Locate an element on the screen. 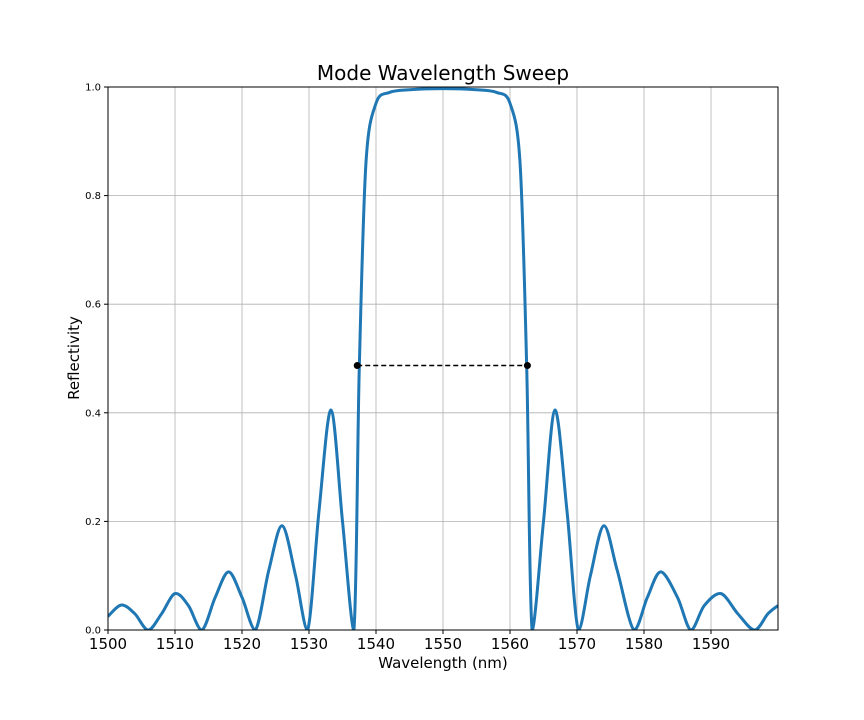 This screenshot has height=720, width=864. x-tick-label: 1540 is located at coordinates (376, 644).